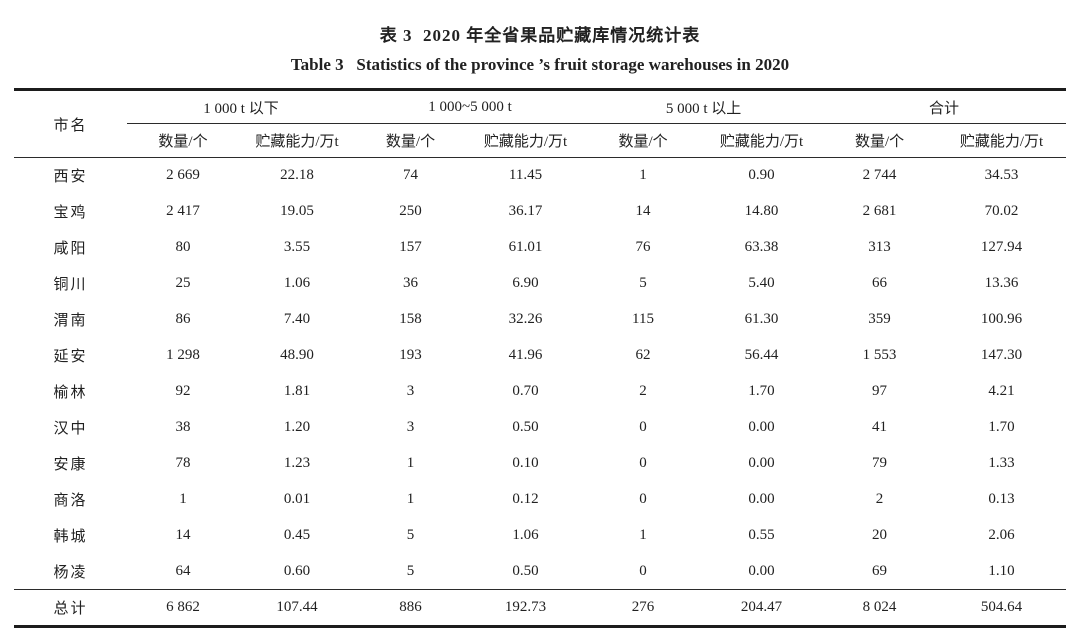  I want to click on value-cell: 107.44, so click(297, 608).